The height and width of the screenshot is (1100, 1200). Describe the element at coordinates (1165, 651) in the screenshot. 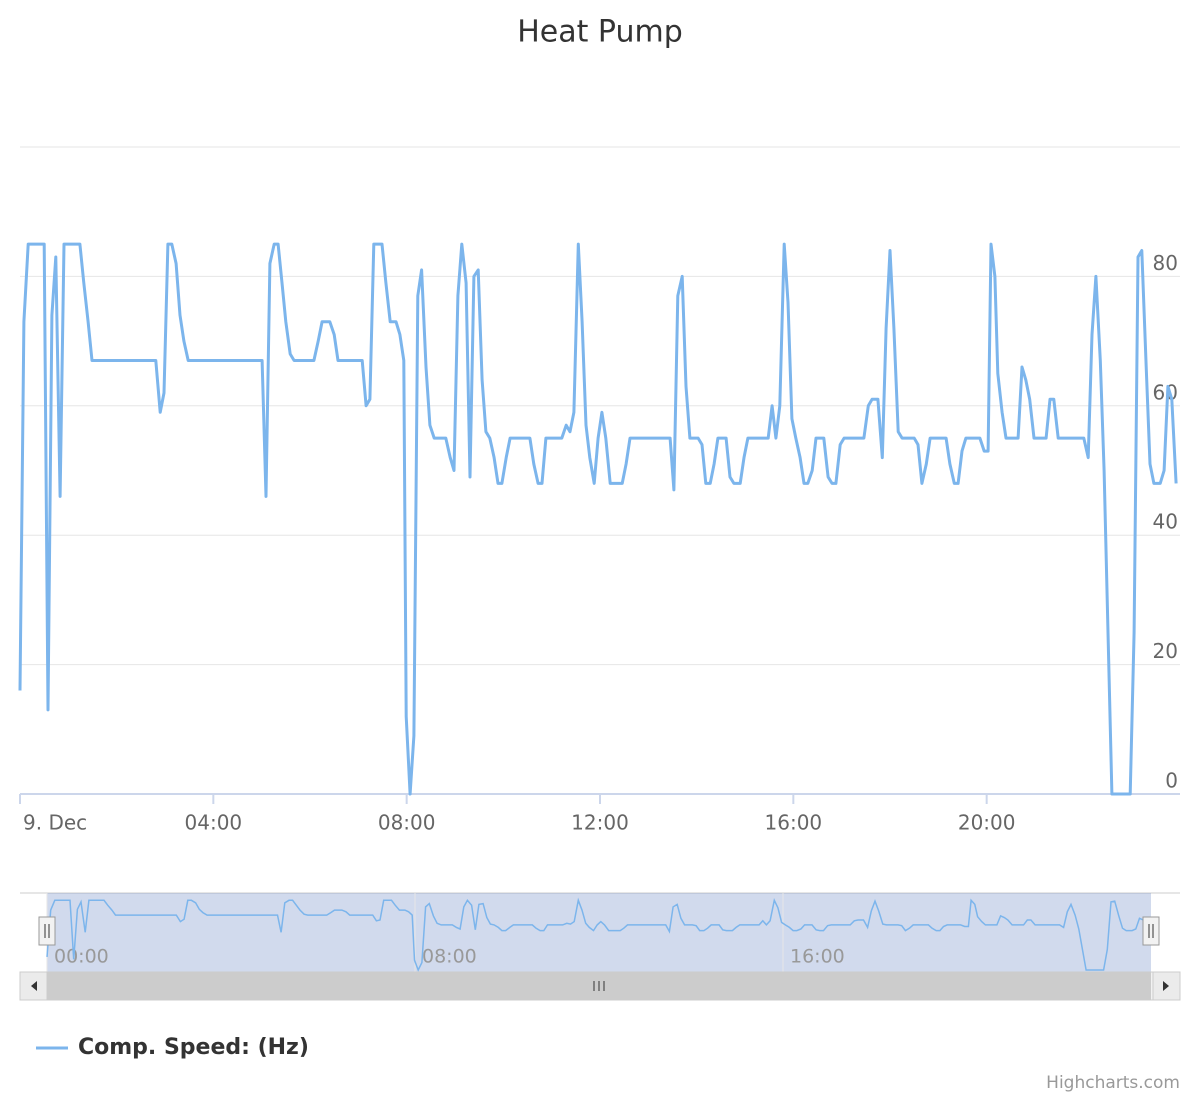

I see `y-tick-label: 20` at that location.